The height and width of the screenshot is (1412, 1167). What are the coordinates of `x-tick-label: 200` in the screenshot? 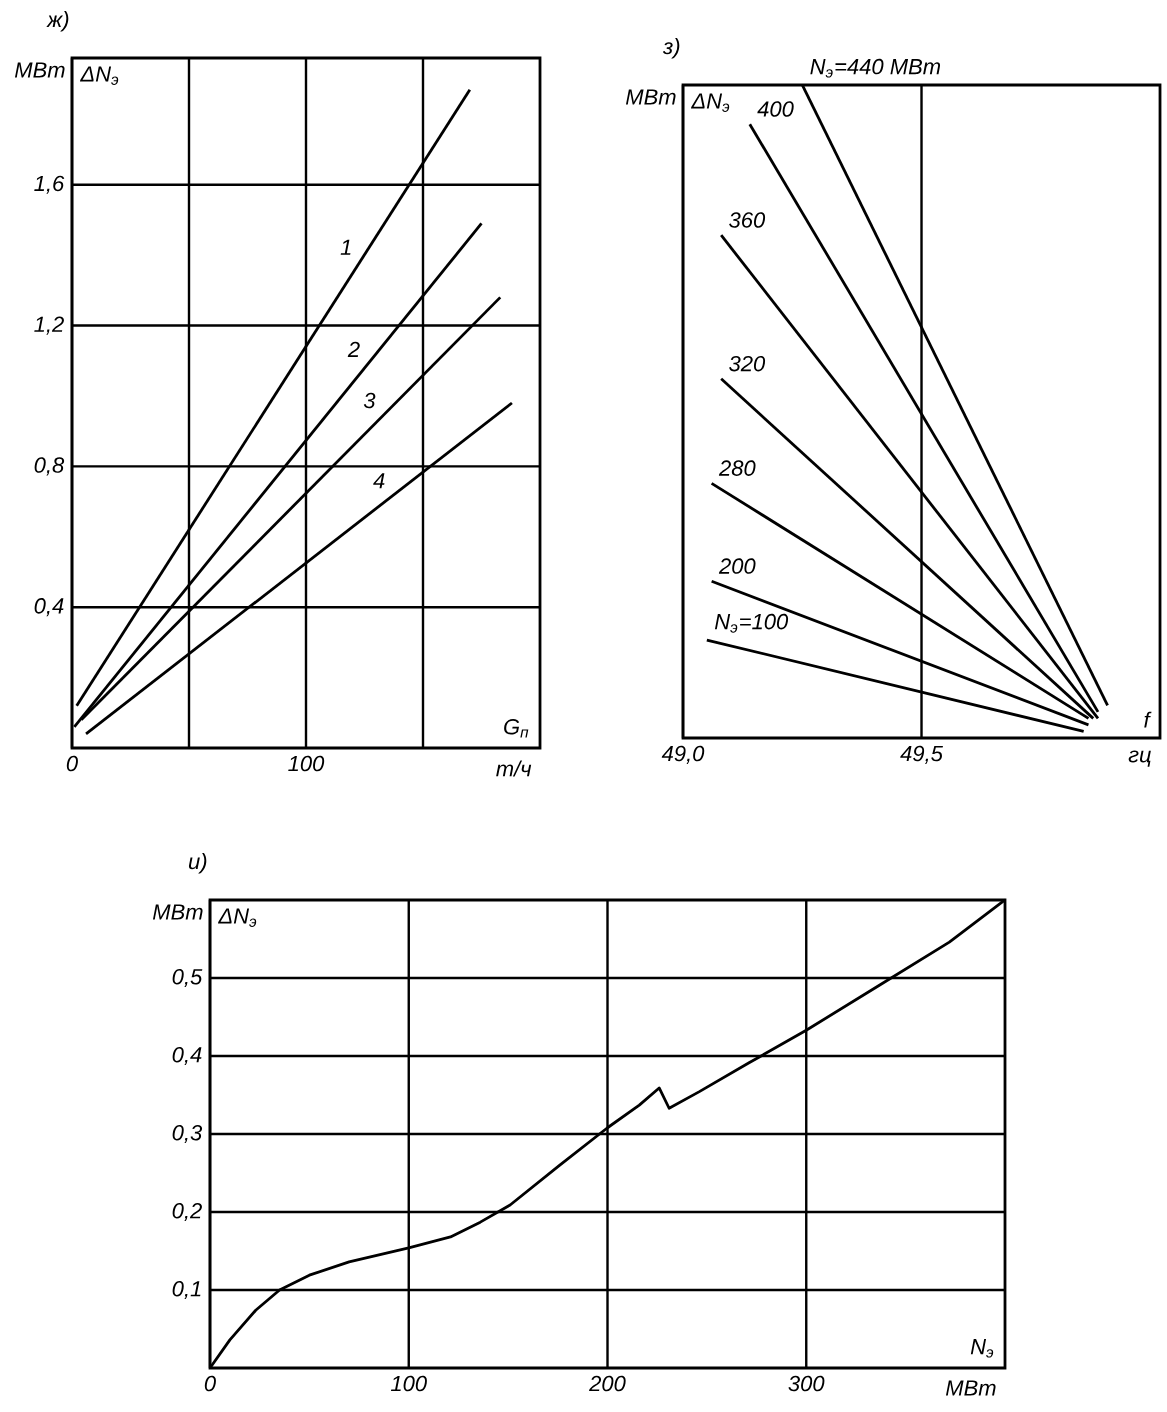 It's located at (607, 1383).